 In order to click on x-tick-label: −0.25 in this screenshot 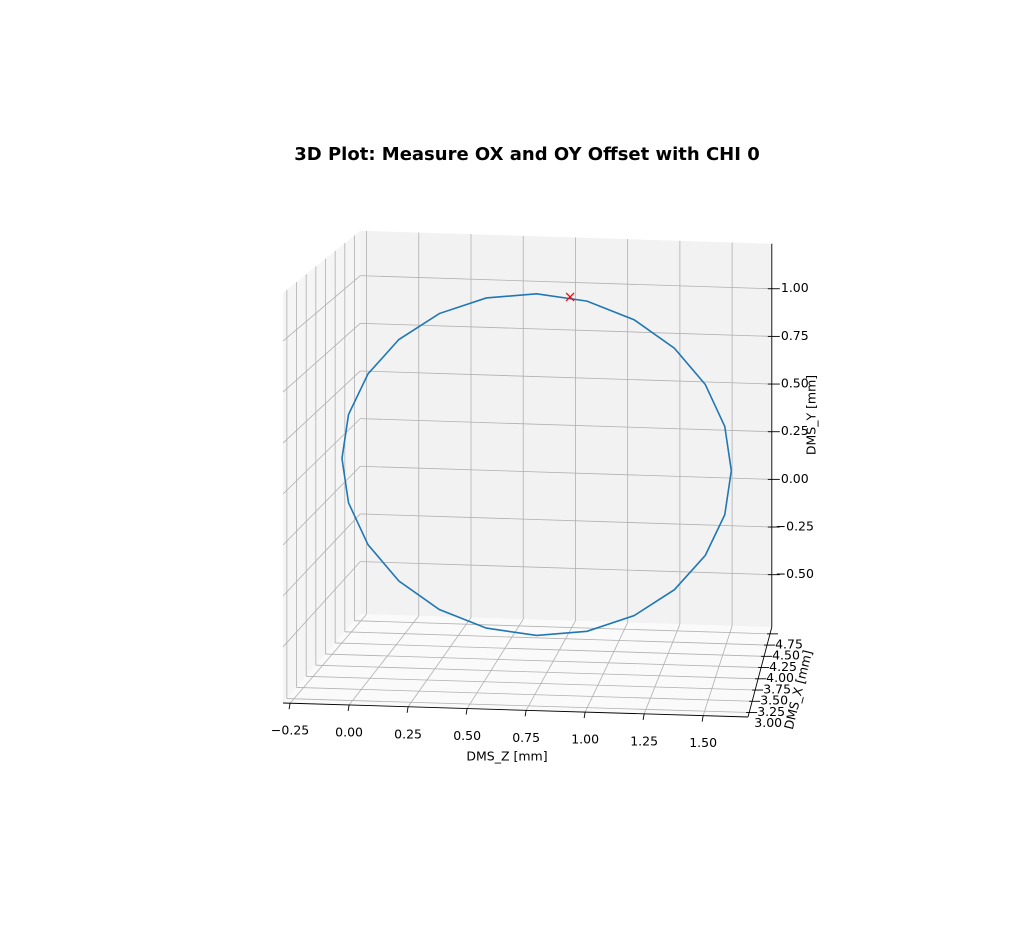, I will do `click(290, 730)`.